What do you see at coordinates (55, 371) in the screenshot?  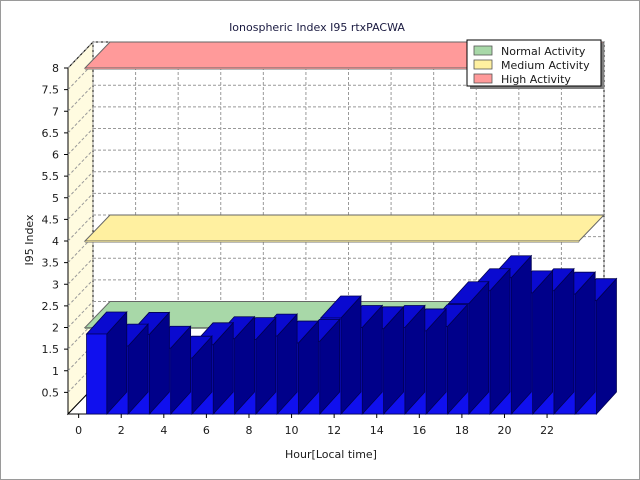 I see `y-tick-label: 1` at bounding box center [55, 371].